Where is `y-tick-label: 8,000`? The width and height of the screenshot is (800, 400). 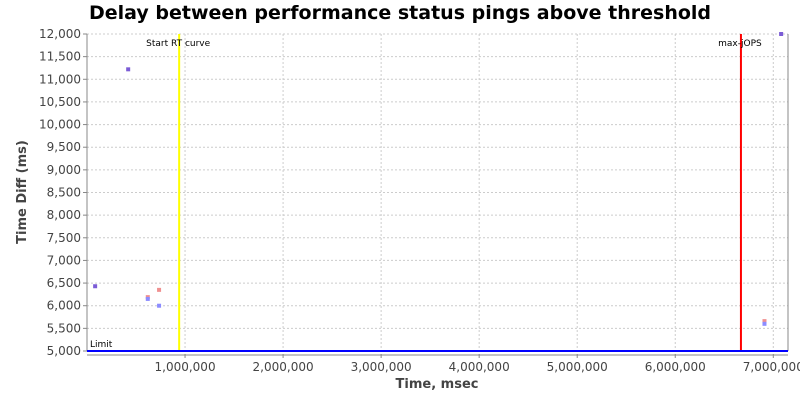
y-tick-label: 8,000 is located at coordinates (64, 215).